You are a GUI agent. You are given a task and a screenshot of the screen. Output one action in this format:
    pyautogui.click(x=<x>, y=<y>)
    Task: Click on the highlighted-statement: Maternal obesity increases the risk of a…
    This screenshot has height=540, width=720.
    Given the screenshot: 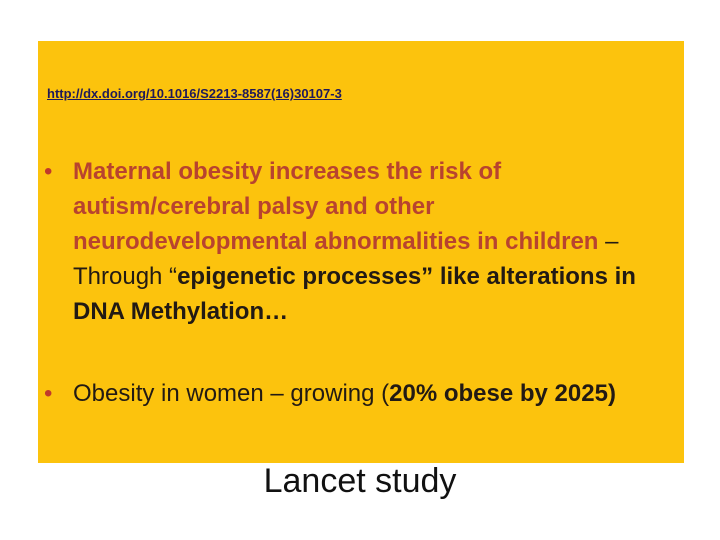 What is the action you would take?
    pyautogui.click(x=336, y=206)
    